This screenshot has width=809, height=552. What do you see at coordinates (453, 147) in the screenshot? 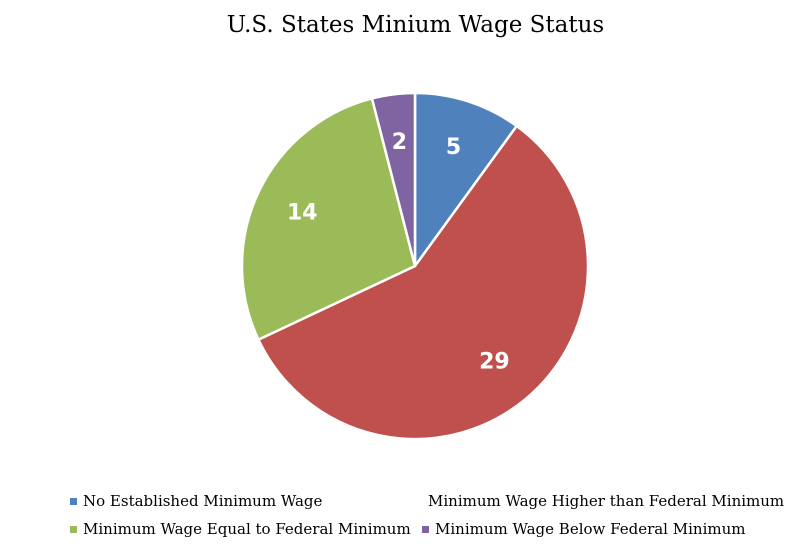
I see `pie-data-label-0: 5` at bounding box center [453, 147].